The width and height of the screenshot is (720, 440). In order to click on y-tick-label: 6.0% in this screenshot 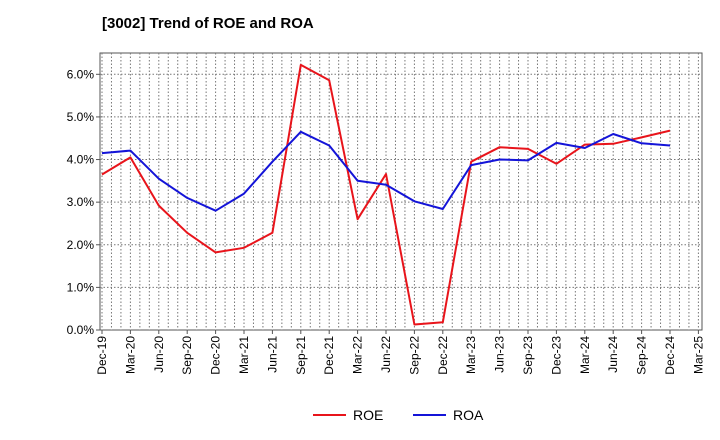, I will do `click(81, 74)`.